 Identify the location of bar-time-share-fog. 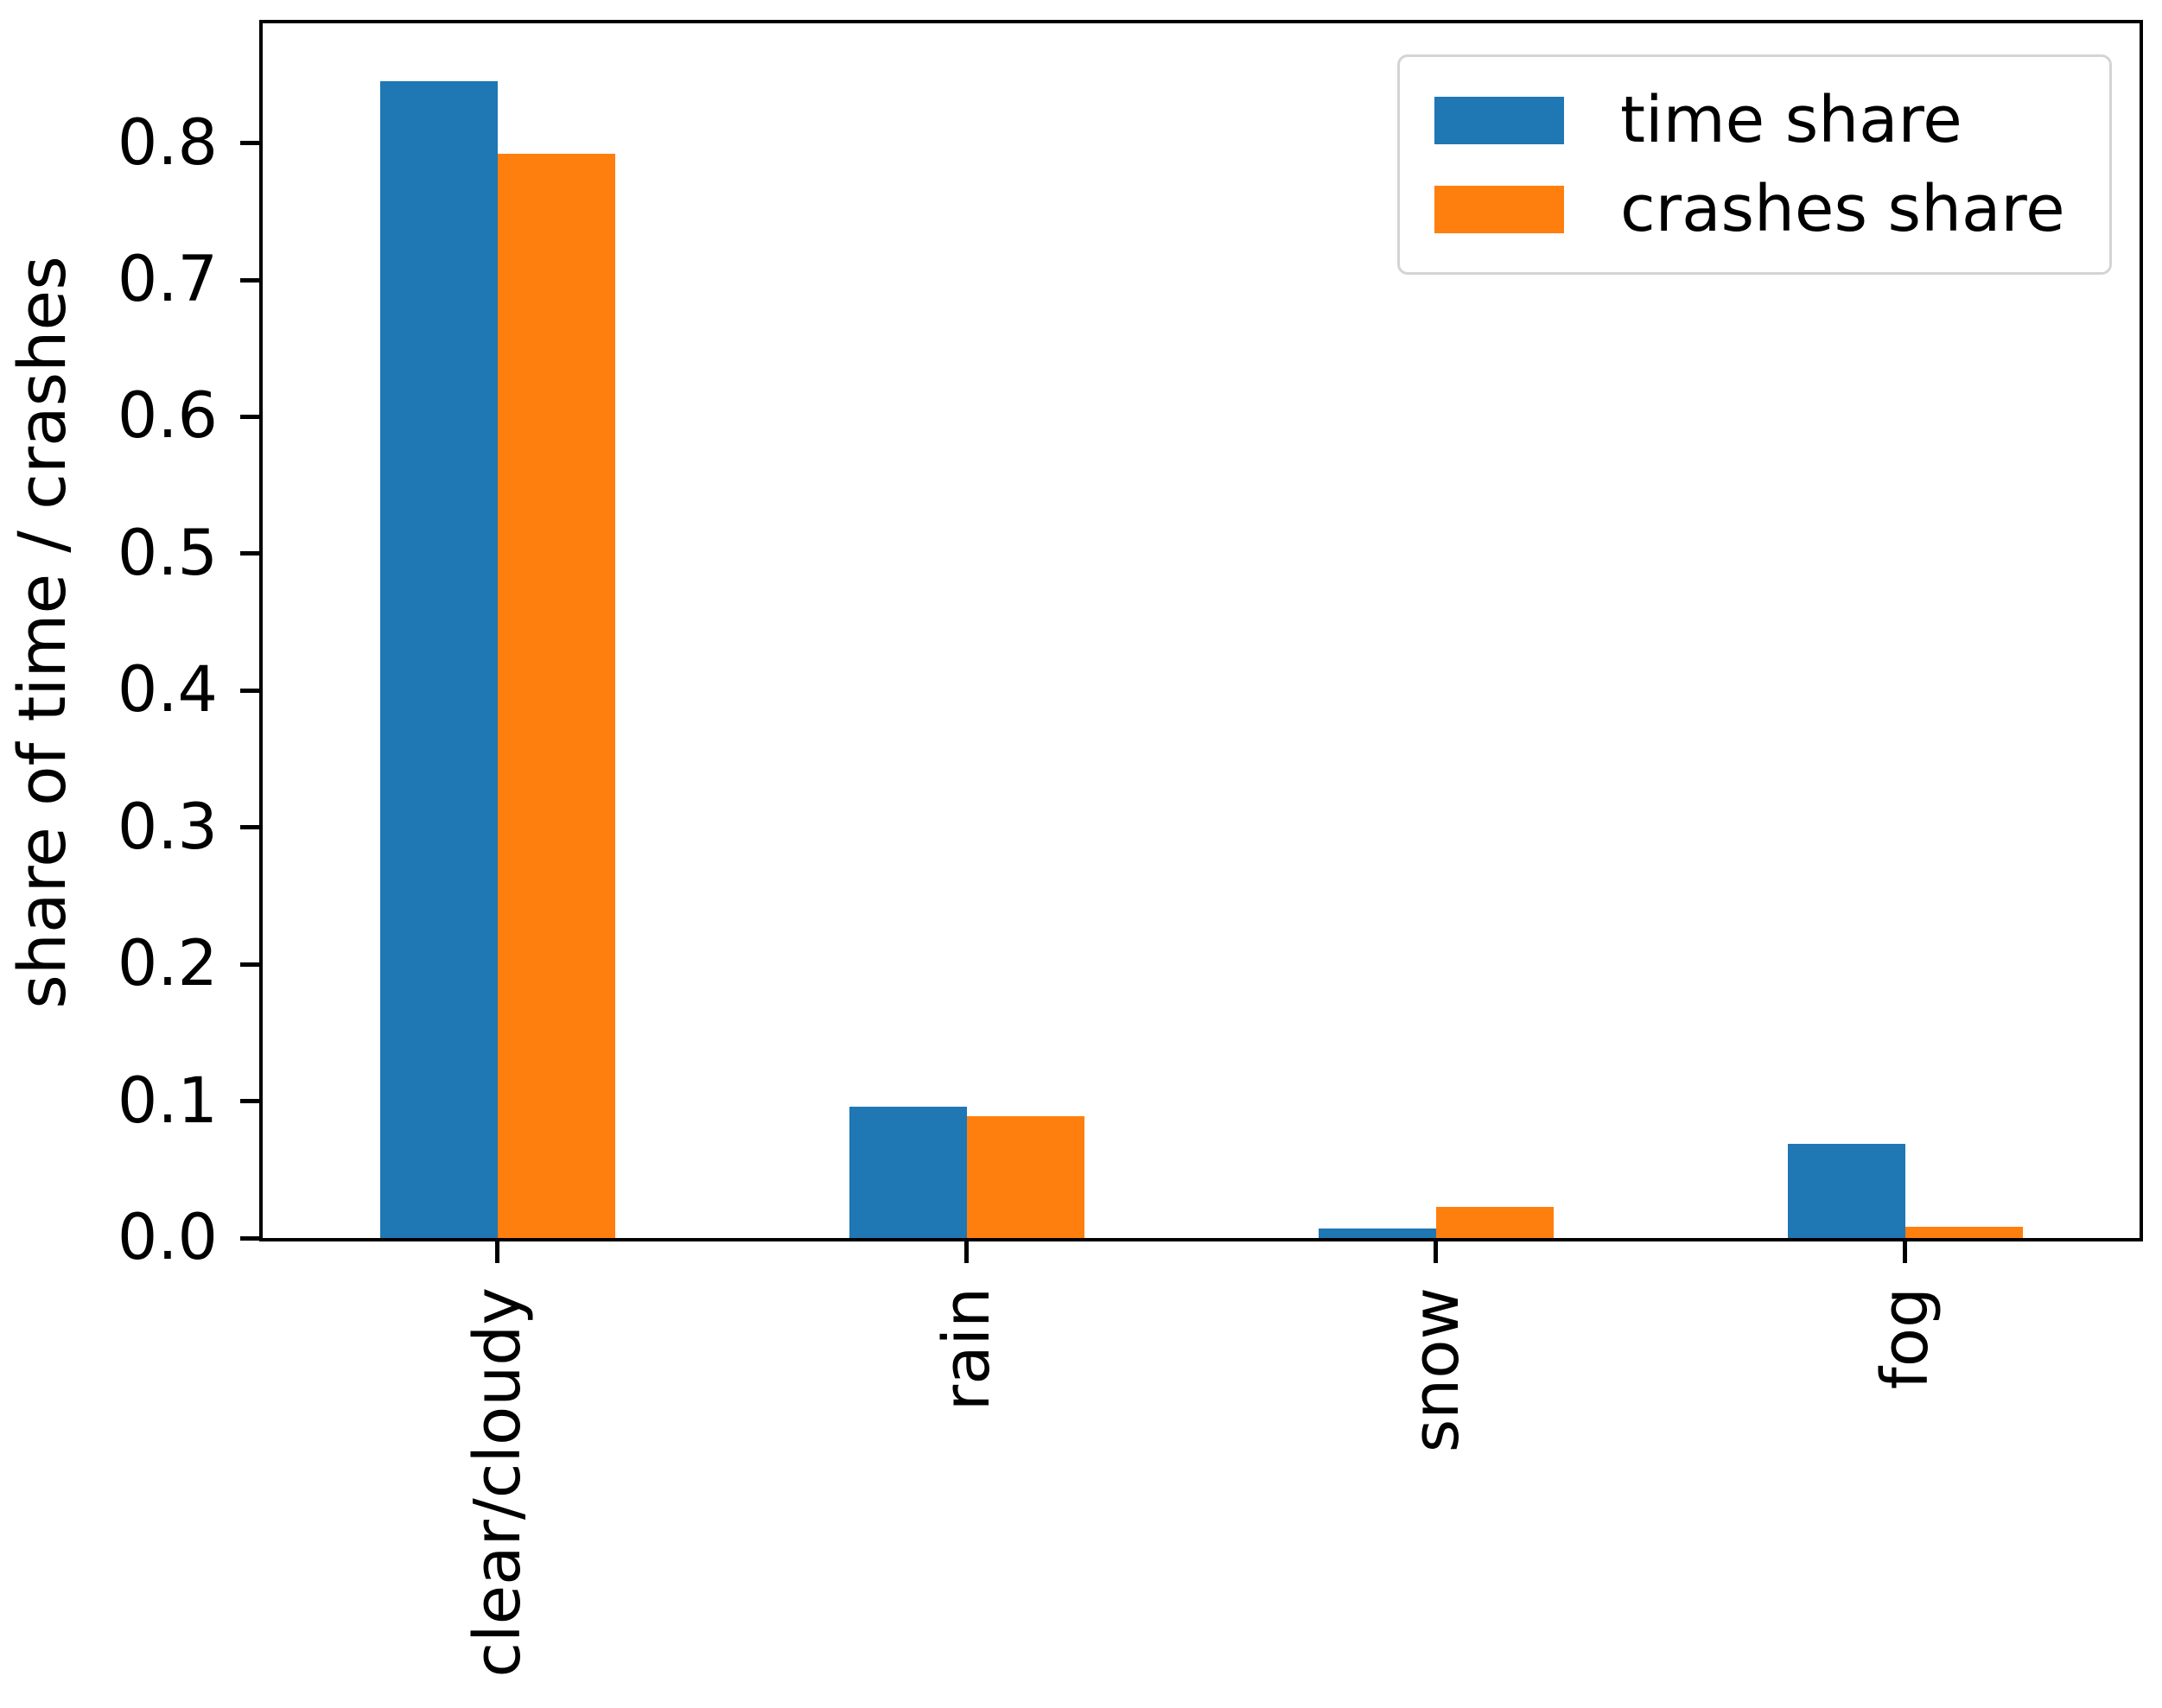
(1846, 1191).